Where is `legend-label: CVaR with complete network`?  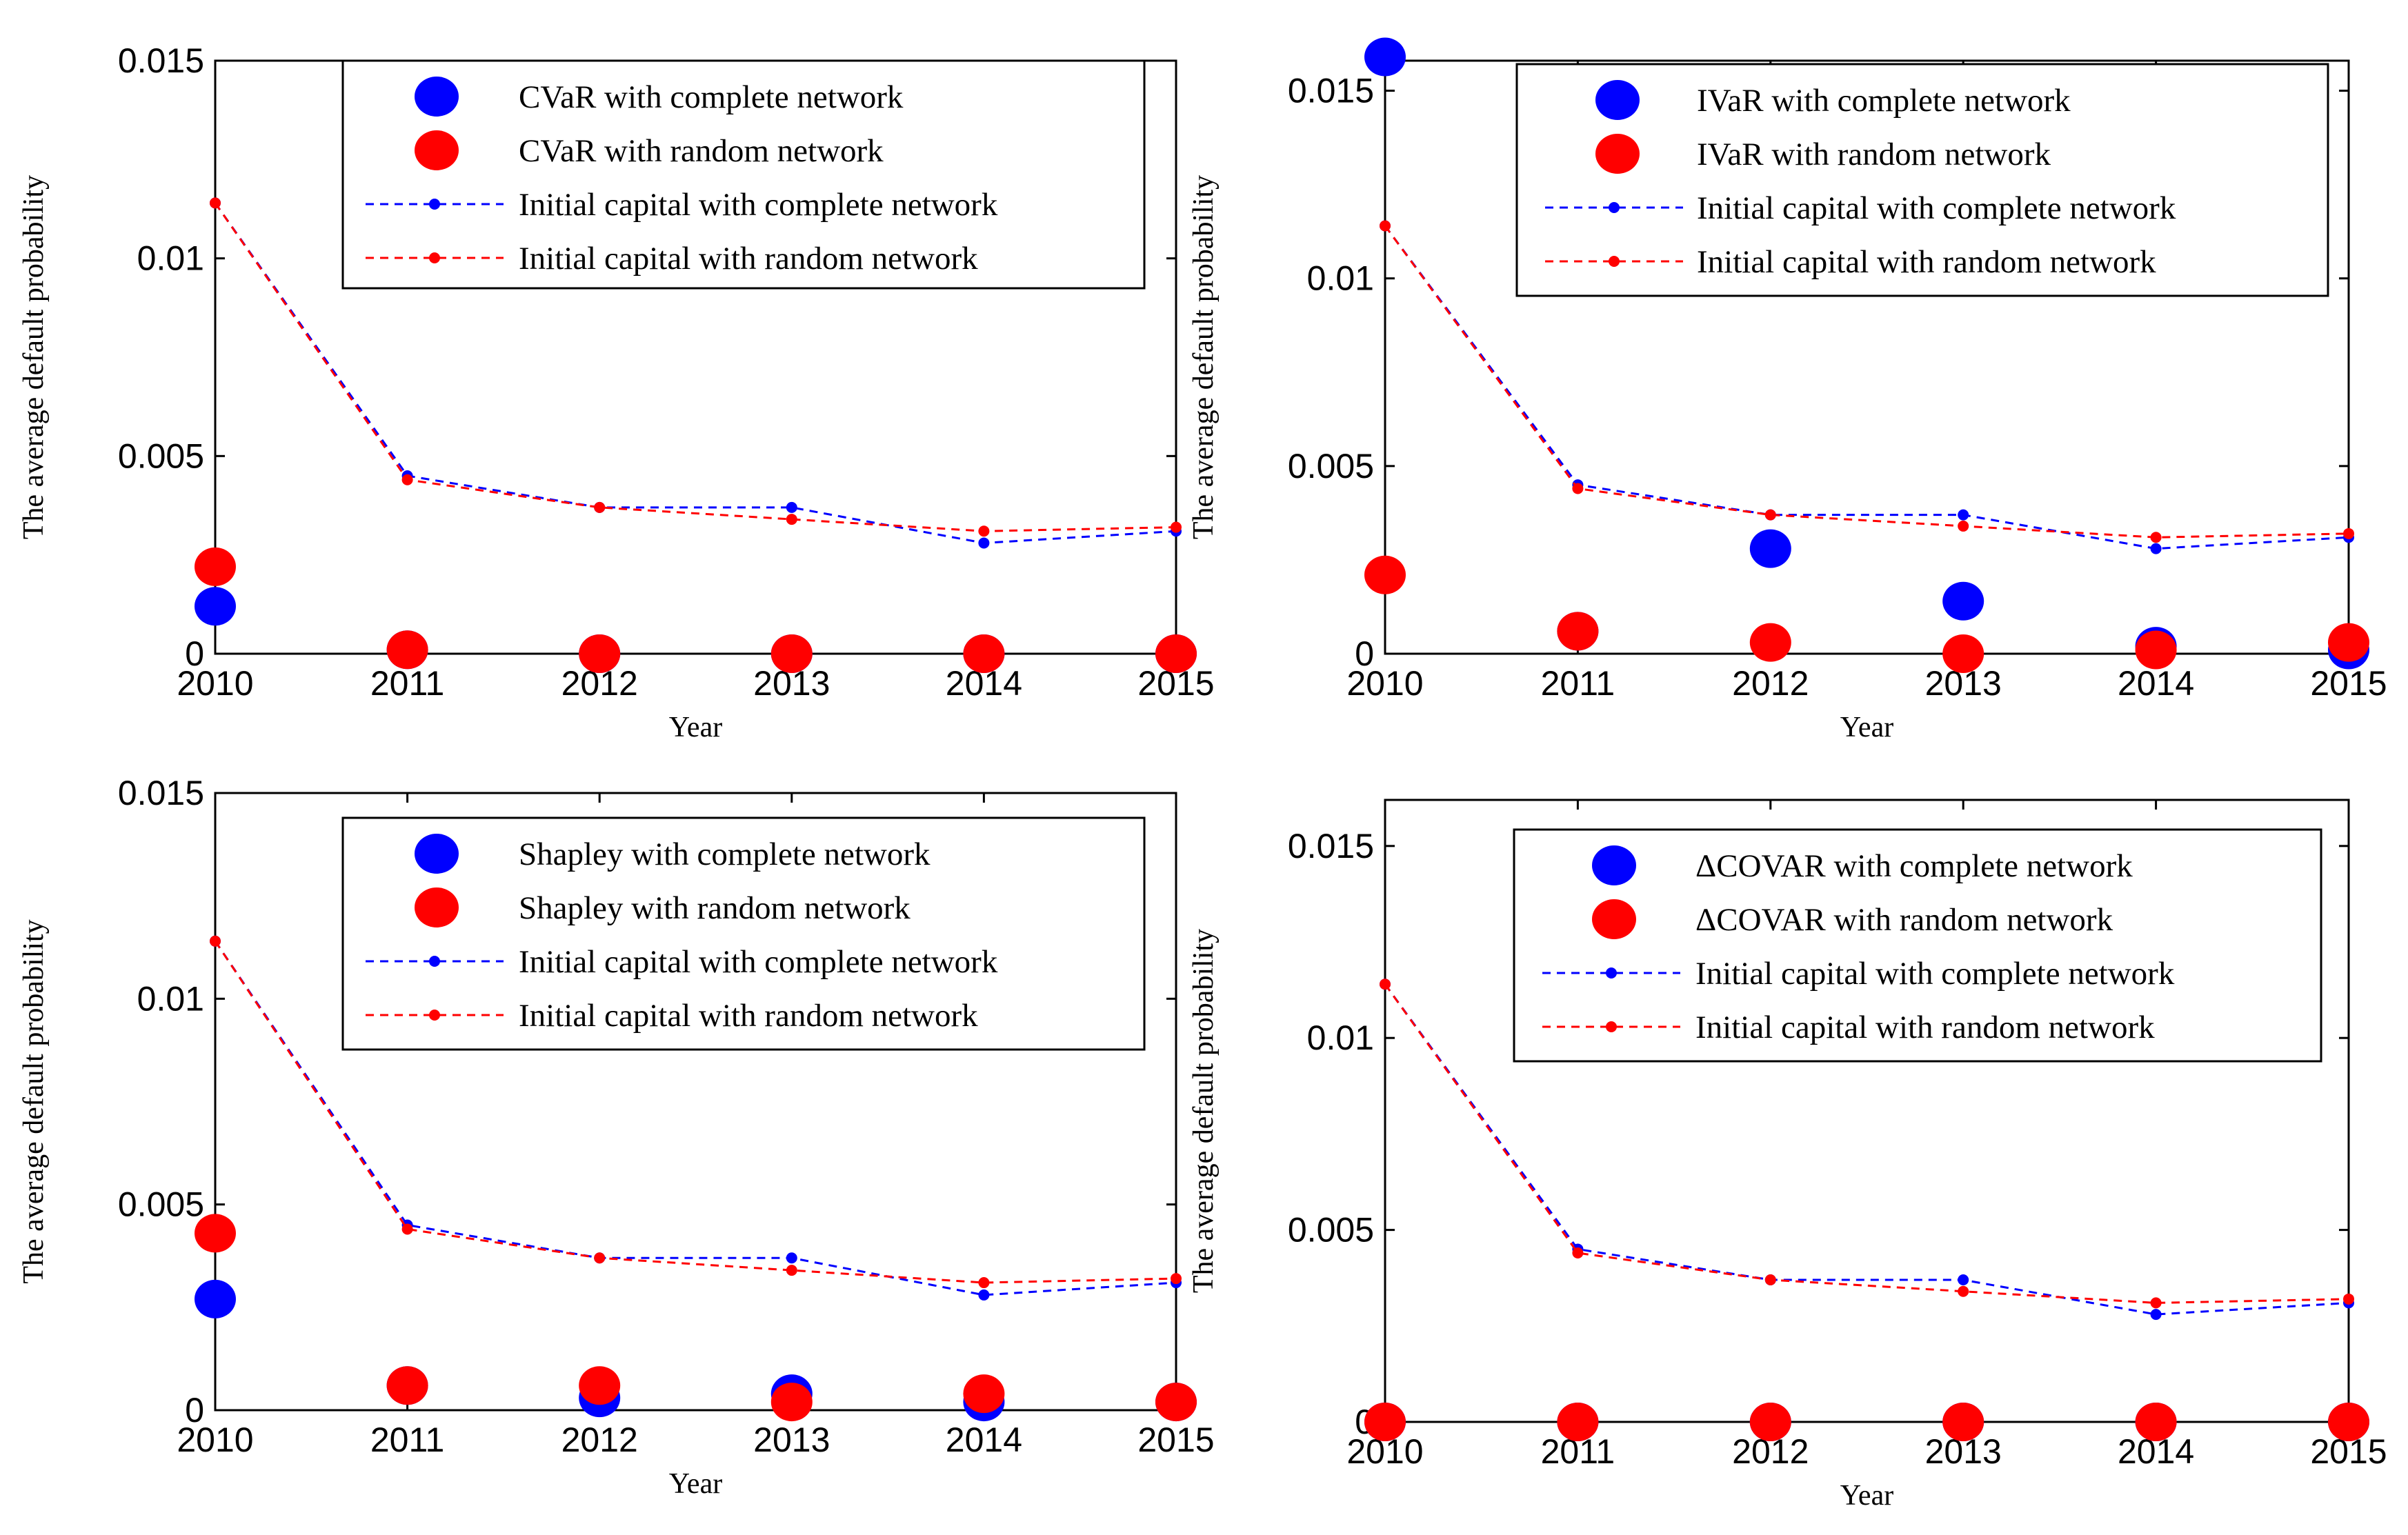 legend-label: CVaR with complete network is located at coordinates (712, 97).